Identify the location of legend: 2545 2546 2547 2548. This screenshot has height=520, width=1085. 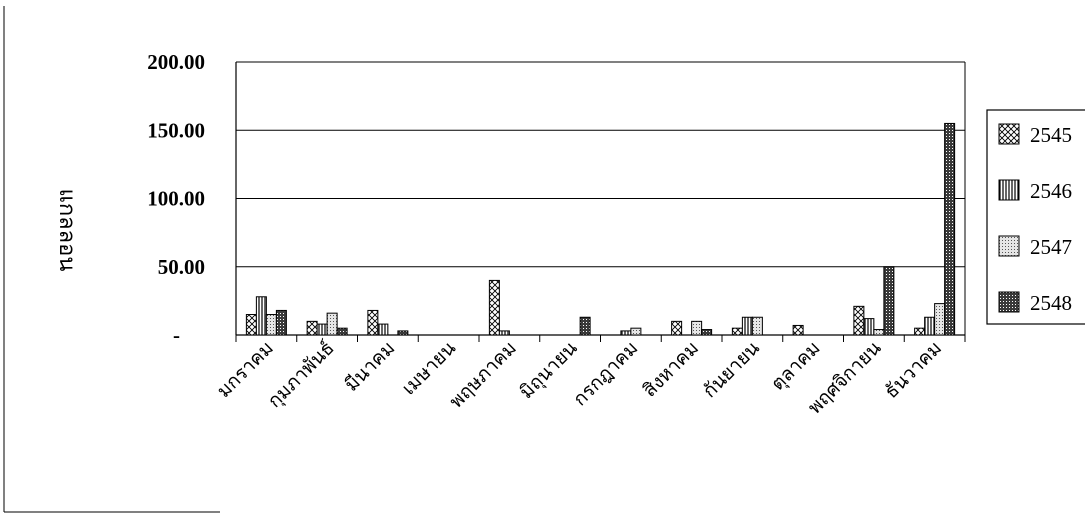
(1035, 217).